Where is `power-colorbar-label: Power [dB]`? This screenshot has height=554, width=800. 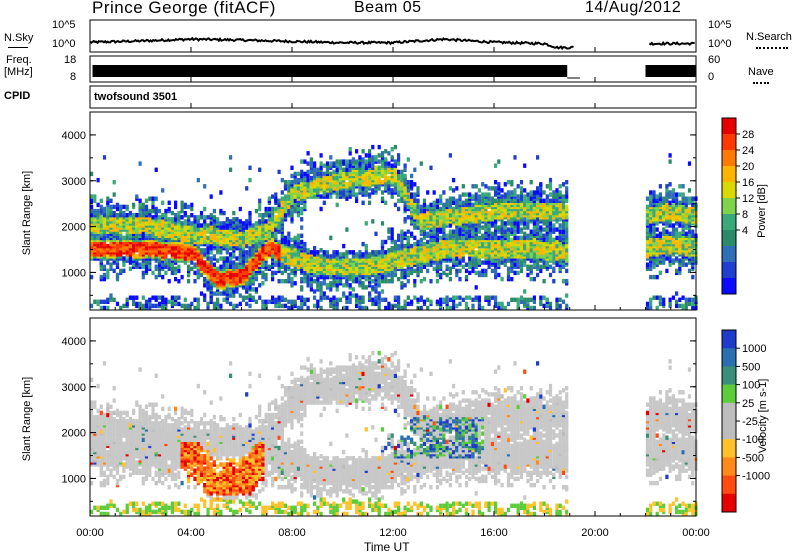
power-colorbar-label: Power [dB] is located at coordinates (762, 211).